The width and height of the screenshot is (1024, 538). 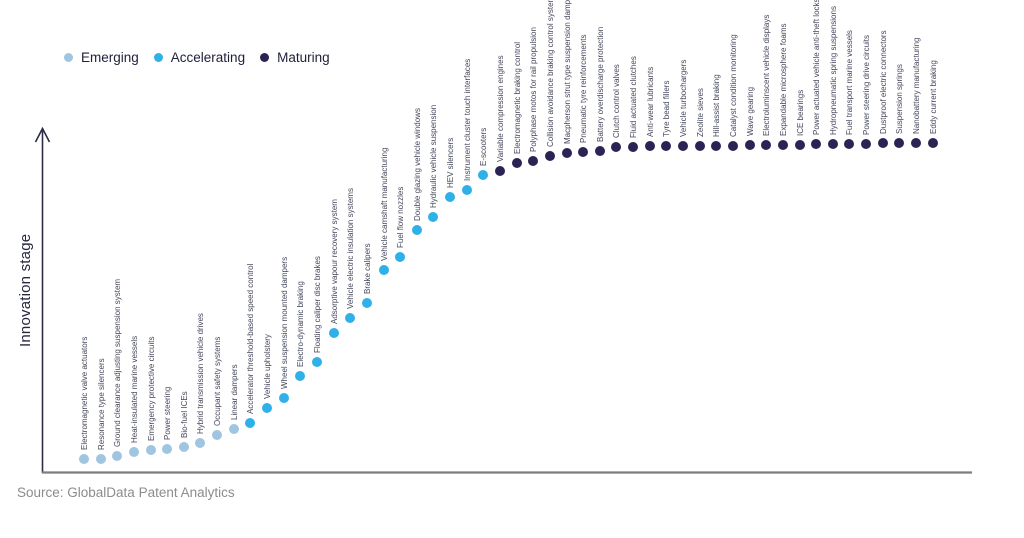 I want to click on data-point-label: Power actuated vehicle anti-theft locks, so click(x=817, y=67).